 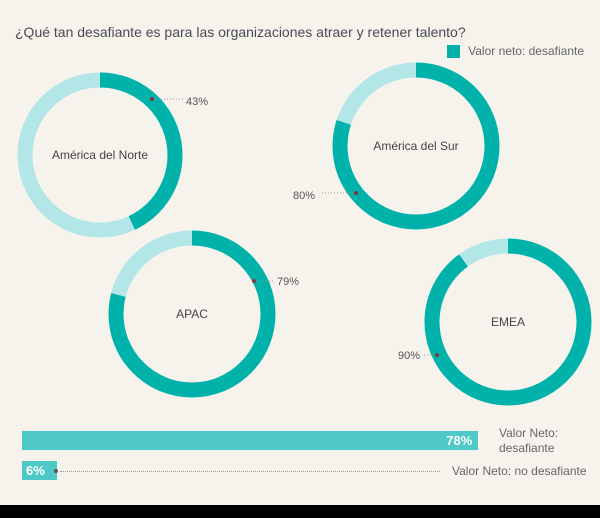 I want to click on donut-center-label: América del Sur, so click(x=415, y=146).